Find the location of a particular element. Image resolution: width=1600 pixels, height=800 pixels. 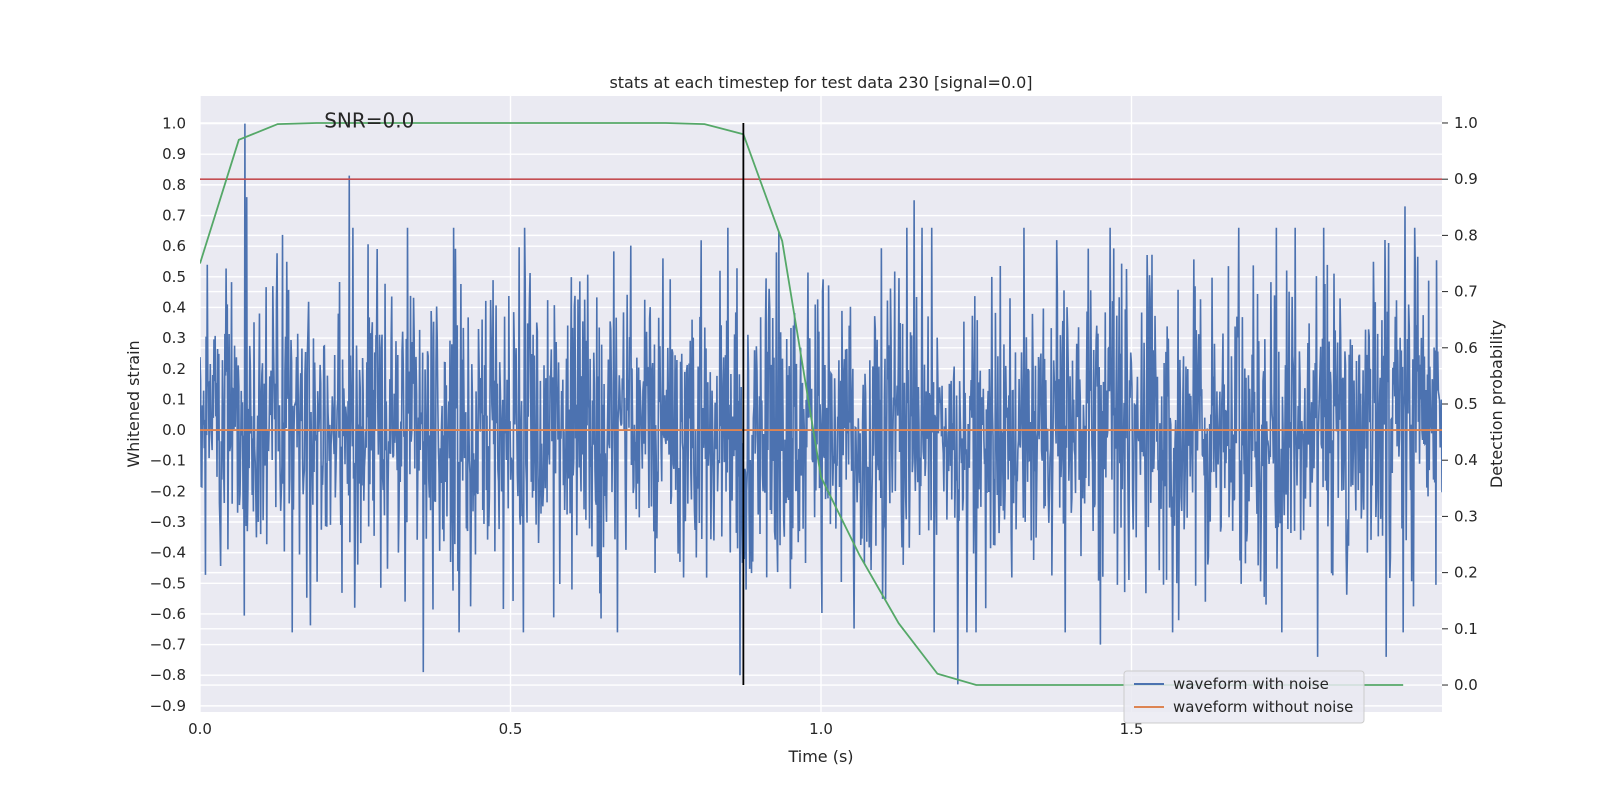

legend-box is located at coordinates (1244, 697).